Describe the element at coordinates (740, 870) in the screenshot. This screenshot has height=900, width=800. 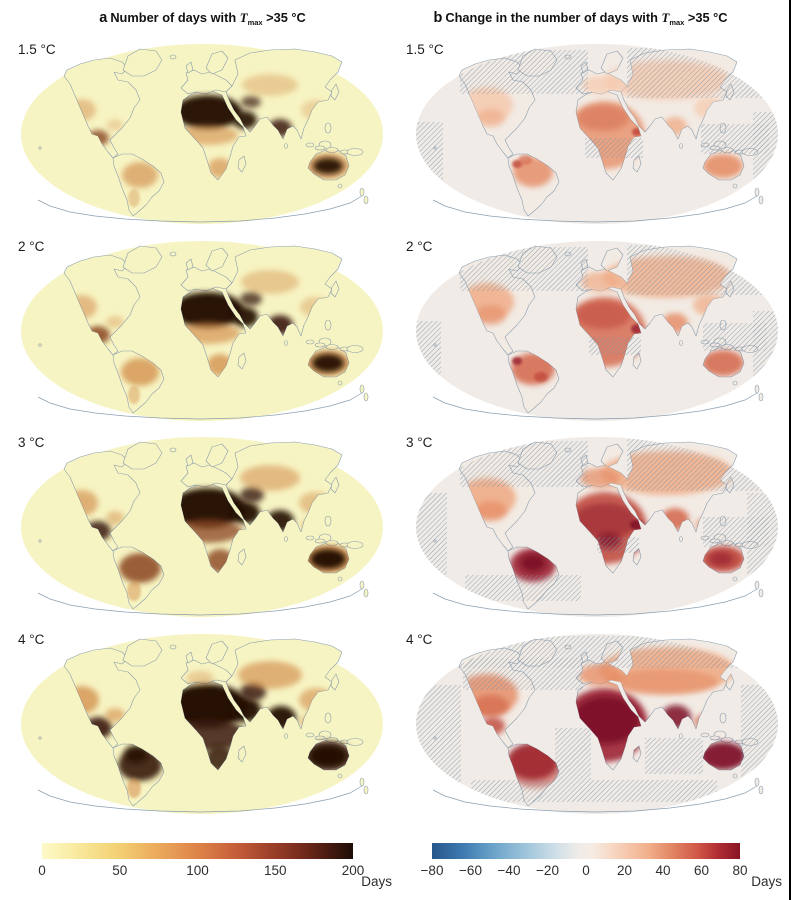
I see `colorbar-b-tick-80: 80` at that location.